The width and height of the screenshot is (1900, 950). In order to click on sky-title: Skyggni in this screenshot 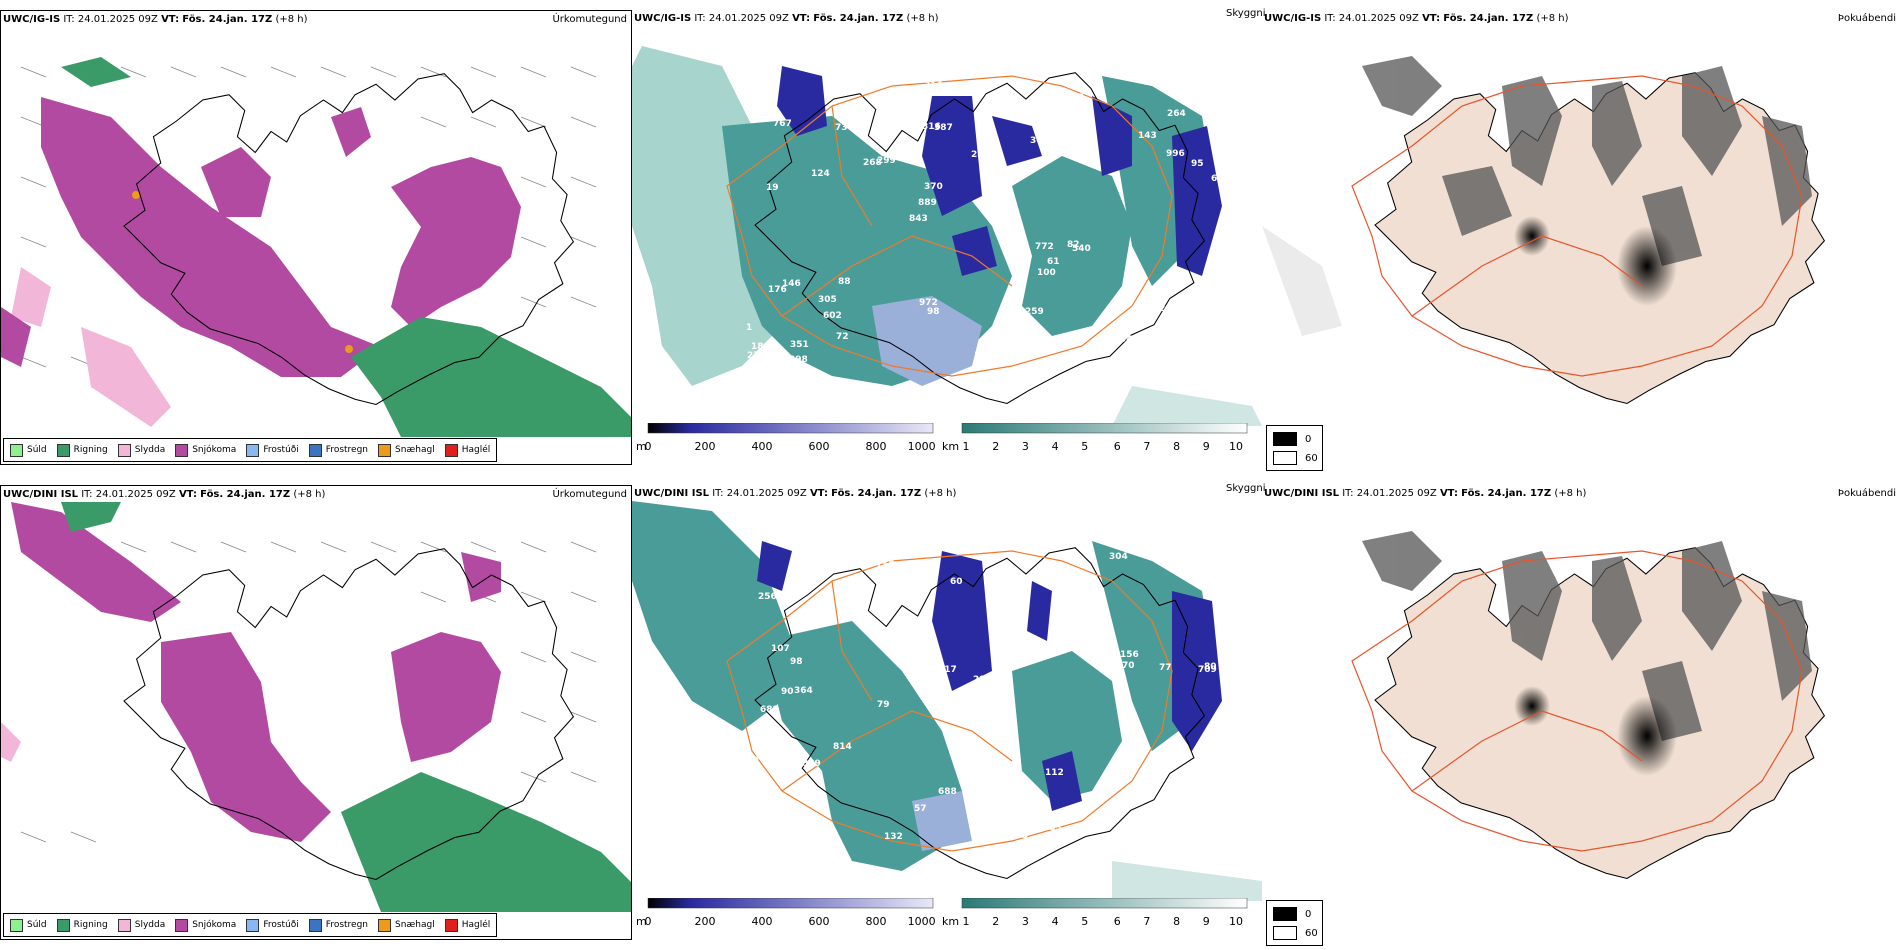, I will do `click(1246, 13)`.